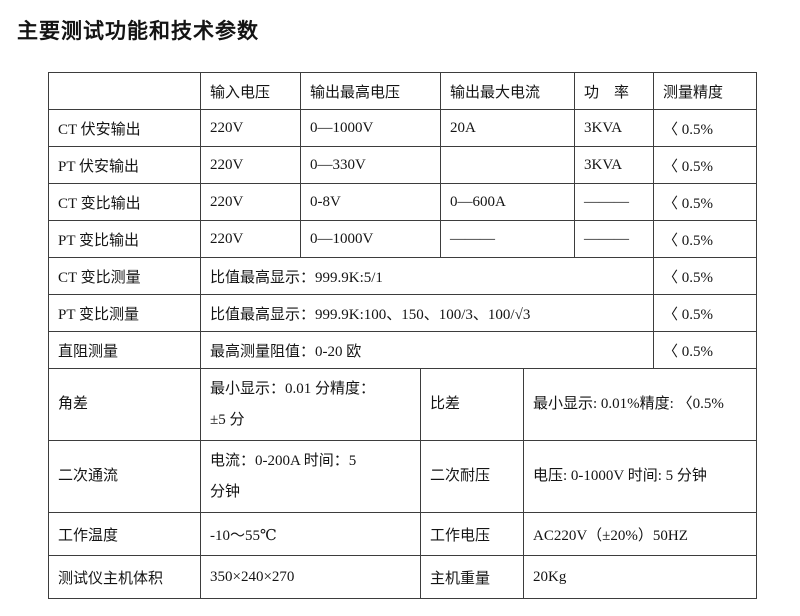 This screenshot has height=616, width=800. What do you see at coordinates (507, 128) in the screenshot?
I see `cell-max-out-a: 20A` at bounding box center [507, 128].